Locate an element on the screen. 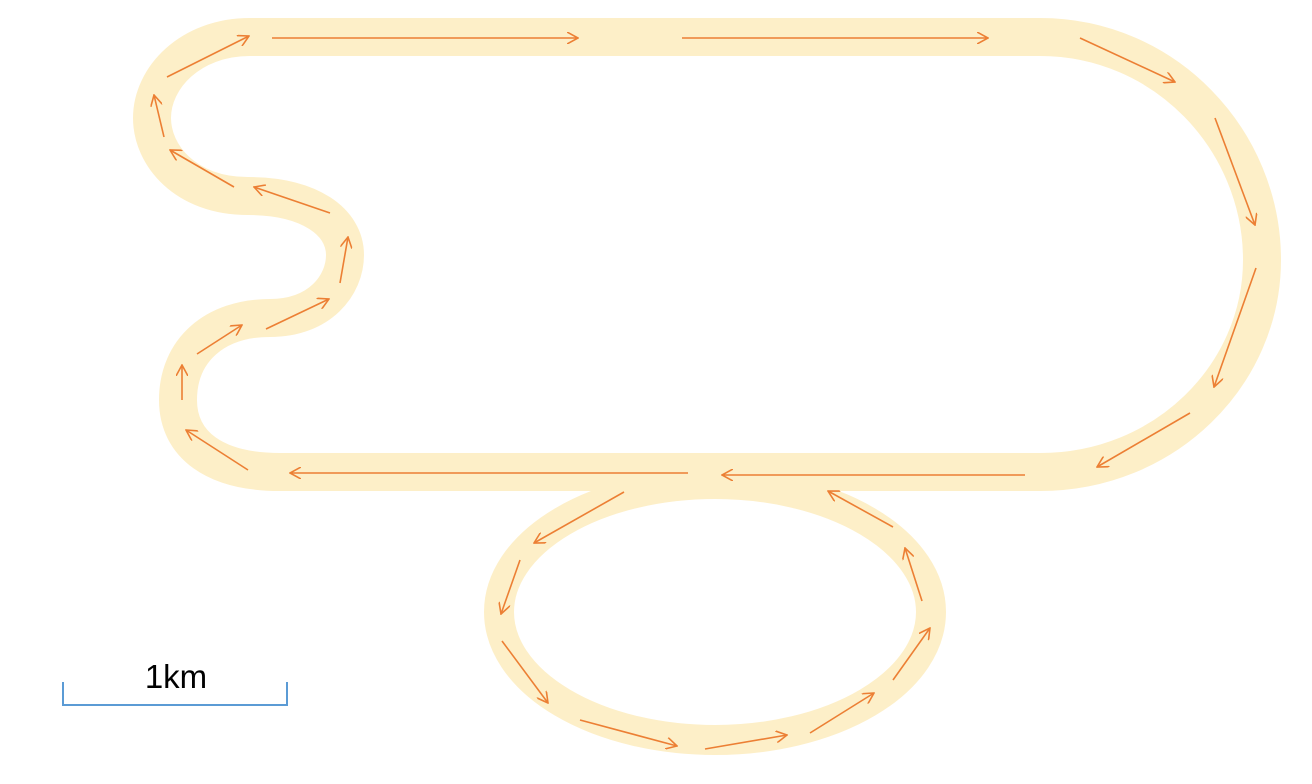 The image size is (1312, 784). scale-bar: 1km is located at coordinates (176, 682).